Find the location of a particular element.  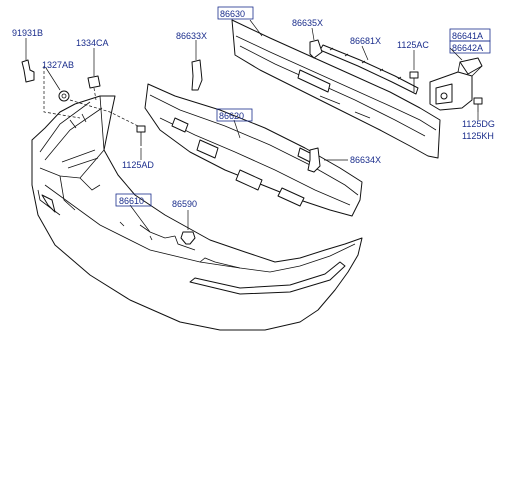

label-86610: 86610 is located at coordinates (131, 201).